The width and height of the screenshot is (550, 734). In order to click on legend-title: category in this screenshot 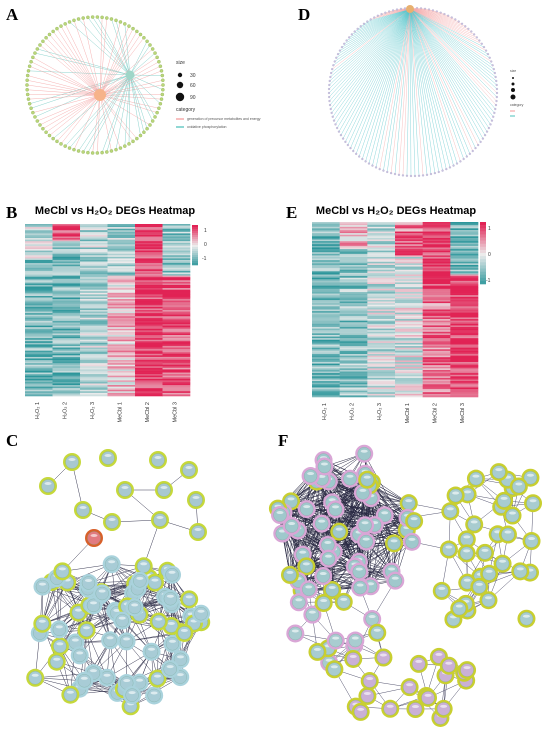, I will do `click(186, 110)`.